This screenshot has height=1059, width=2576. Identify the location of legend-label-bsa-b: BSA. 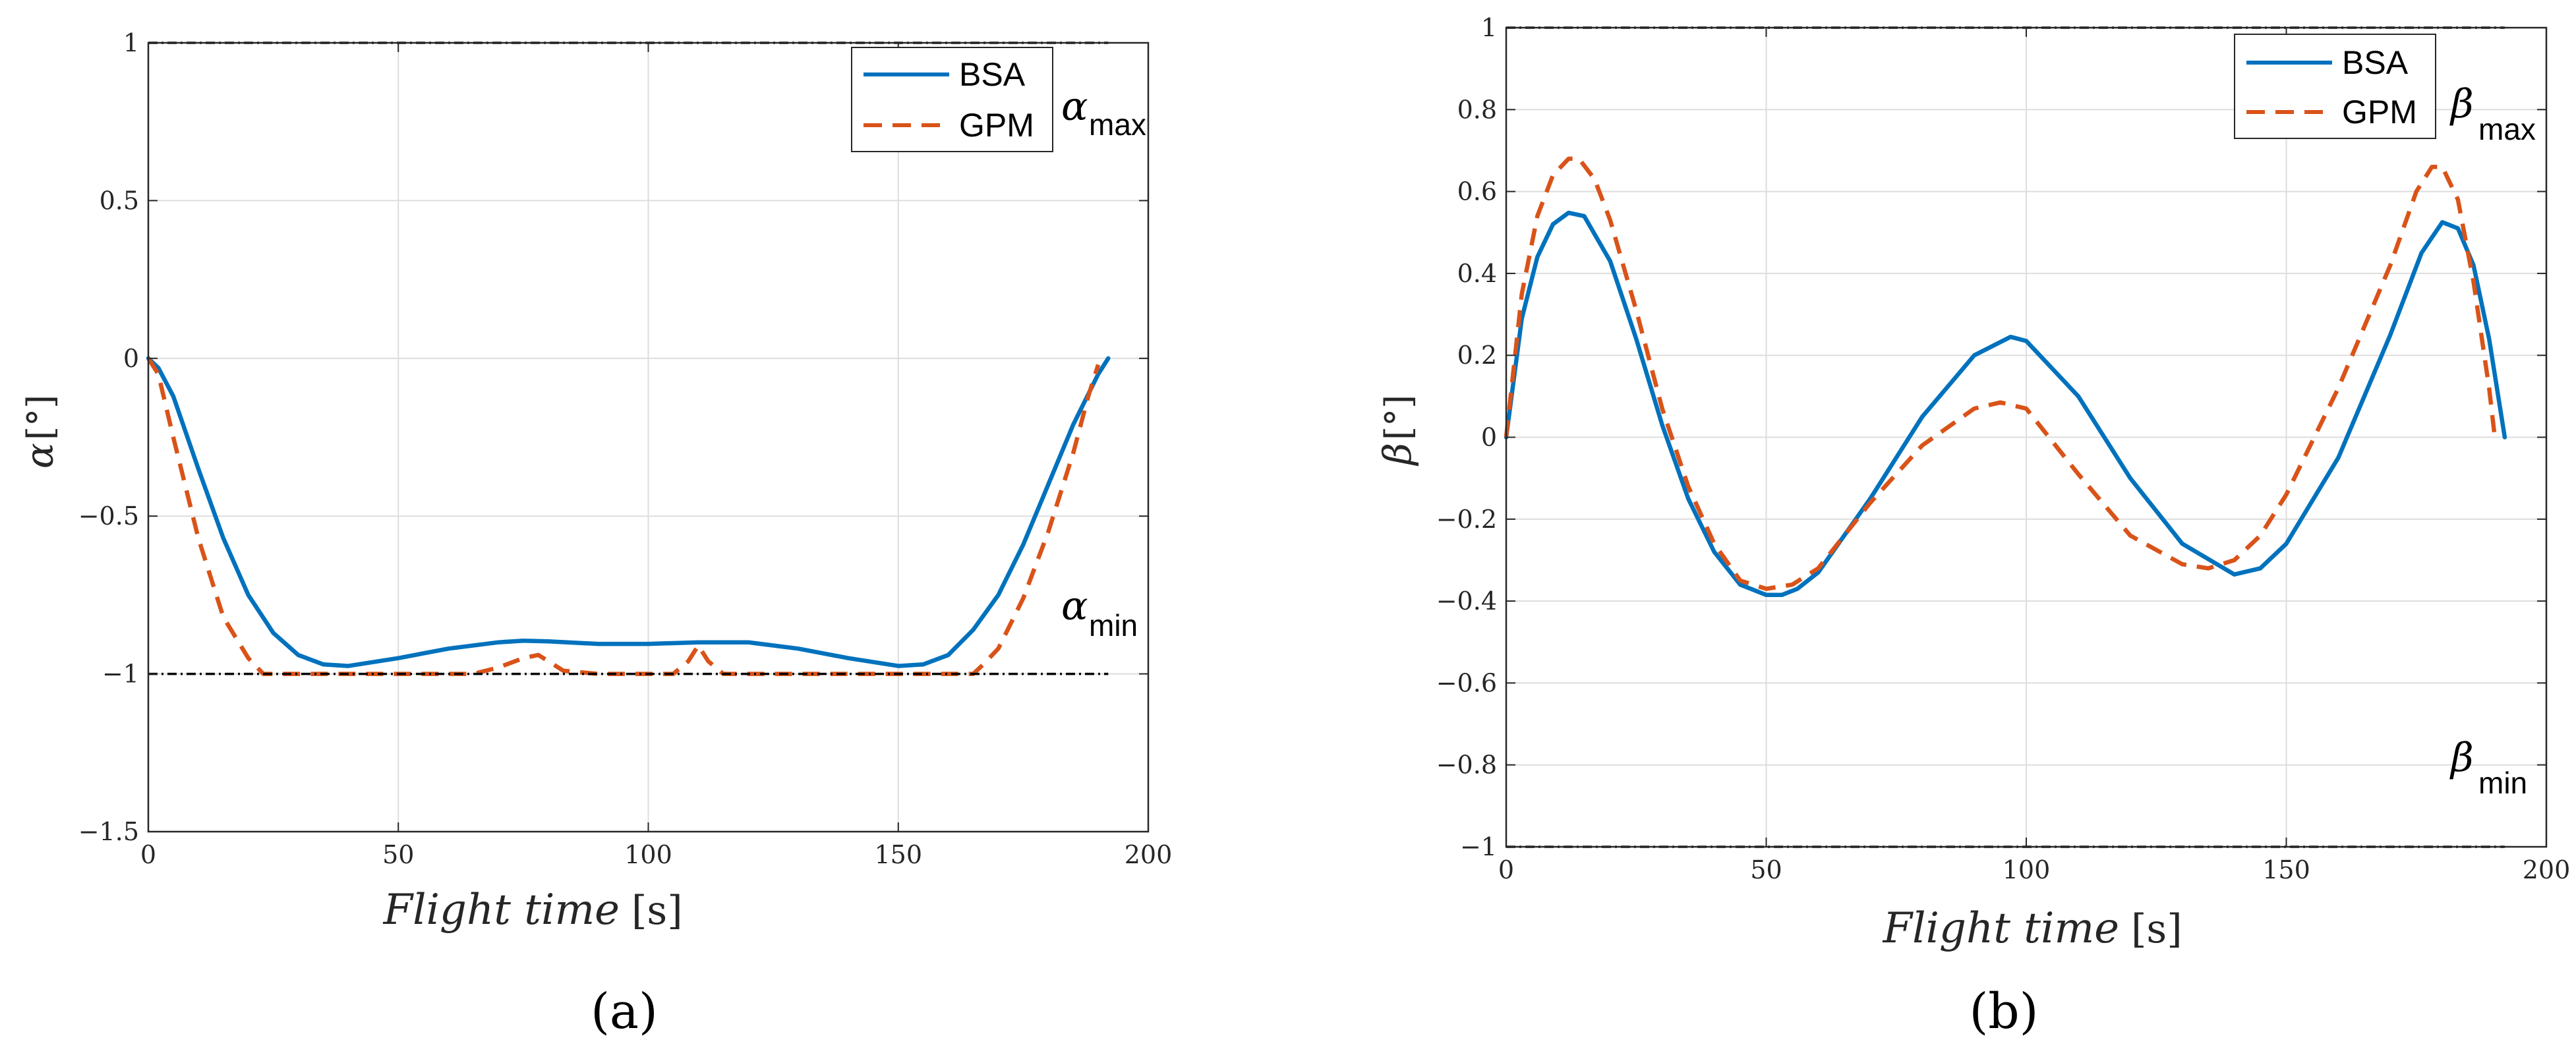
(2375, 62).